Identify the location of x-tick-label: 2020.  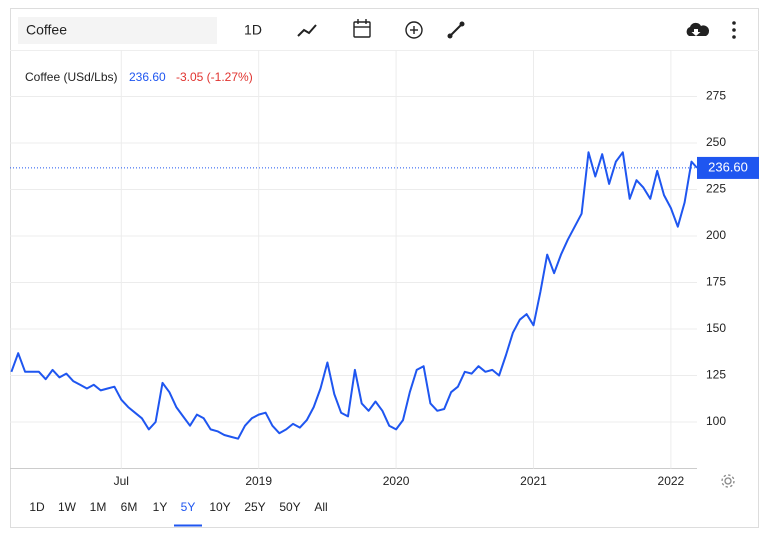
(396, 481).